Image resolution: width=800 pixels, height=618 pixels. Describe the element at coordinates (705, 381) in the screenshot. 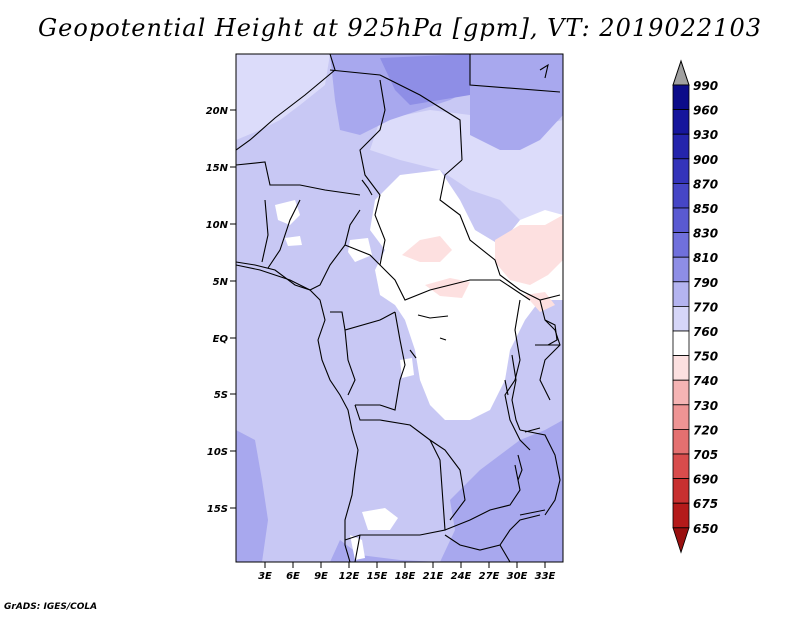

I see `colorbar-label: 740` at that location.